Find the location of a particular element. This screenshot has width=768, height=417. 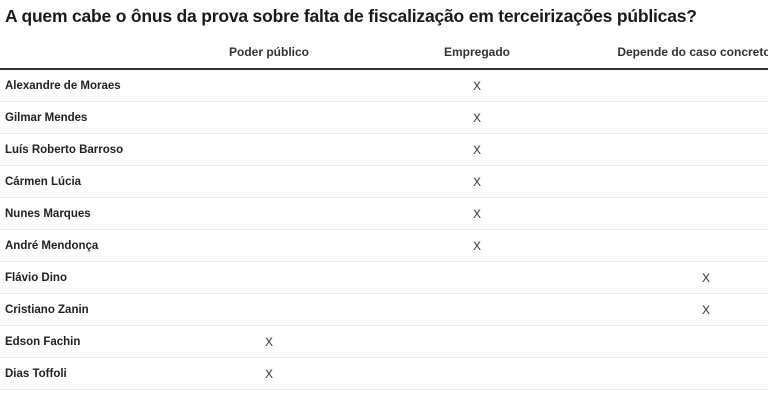

table-row: Edson Fachin X is located at coordinates (384, 341).